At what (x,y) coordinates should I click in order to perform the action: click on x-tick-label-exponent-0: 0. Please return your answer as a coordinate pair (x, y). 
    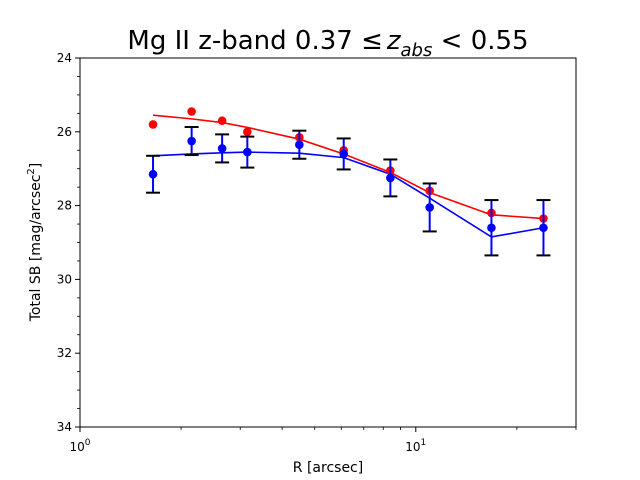
    Looking at the image, I should click on (88, 443).